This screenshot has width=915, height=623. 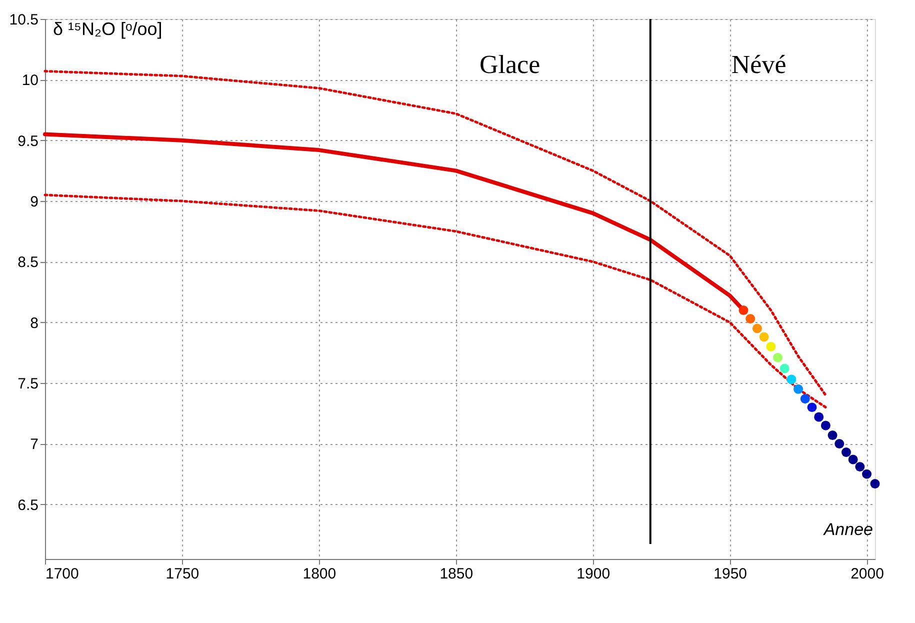 What do you see at coordinates (107, 29) in the screenshot?
I see `y-axis-title: δ ¹⁵N₂O [ᵒ/oo]` at bounding box center [107, 29].